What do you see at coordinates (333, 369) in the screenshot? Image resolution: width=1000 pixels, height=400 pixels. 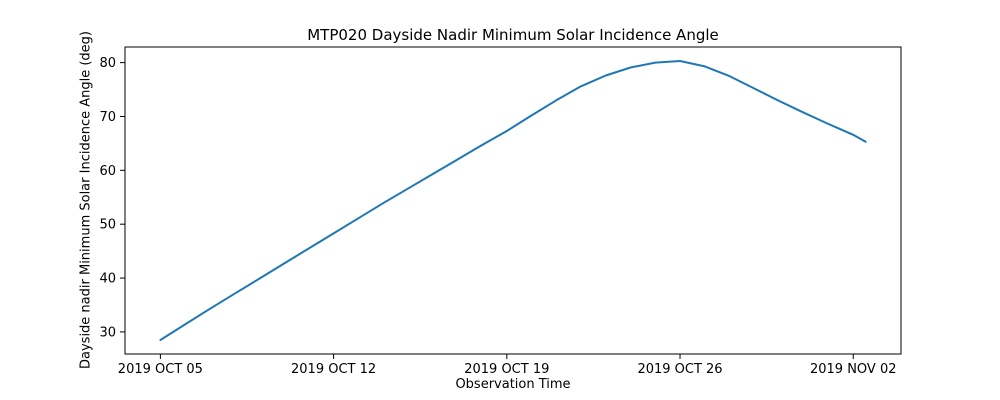 I see `x-tick-label: 2019 OCT 12` at bounding box center [333, 369].